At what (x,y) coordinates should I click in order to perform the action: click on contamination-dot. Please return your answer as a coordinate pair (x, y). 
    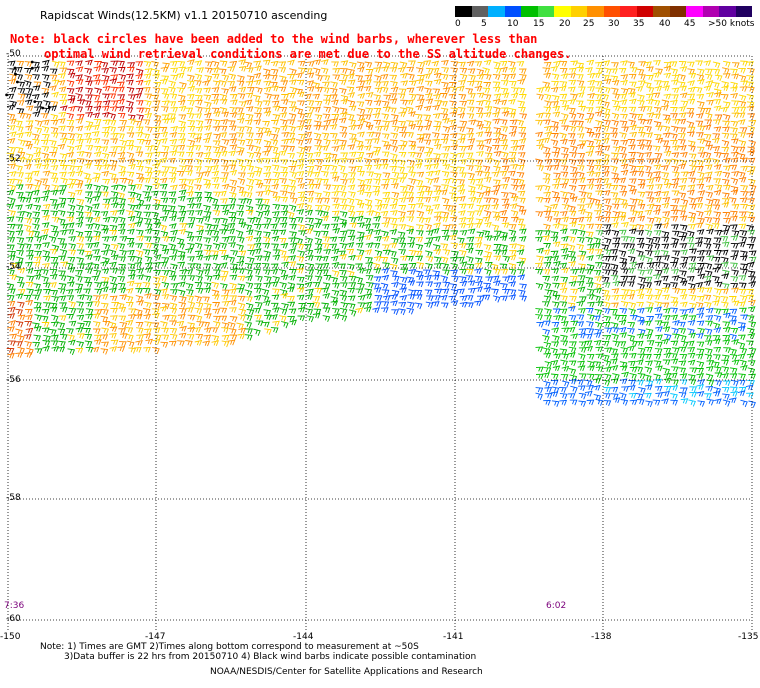
    Looking at the image, I should click on (49, 107).